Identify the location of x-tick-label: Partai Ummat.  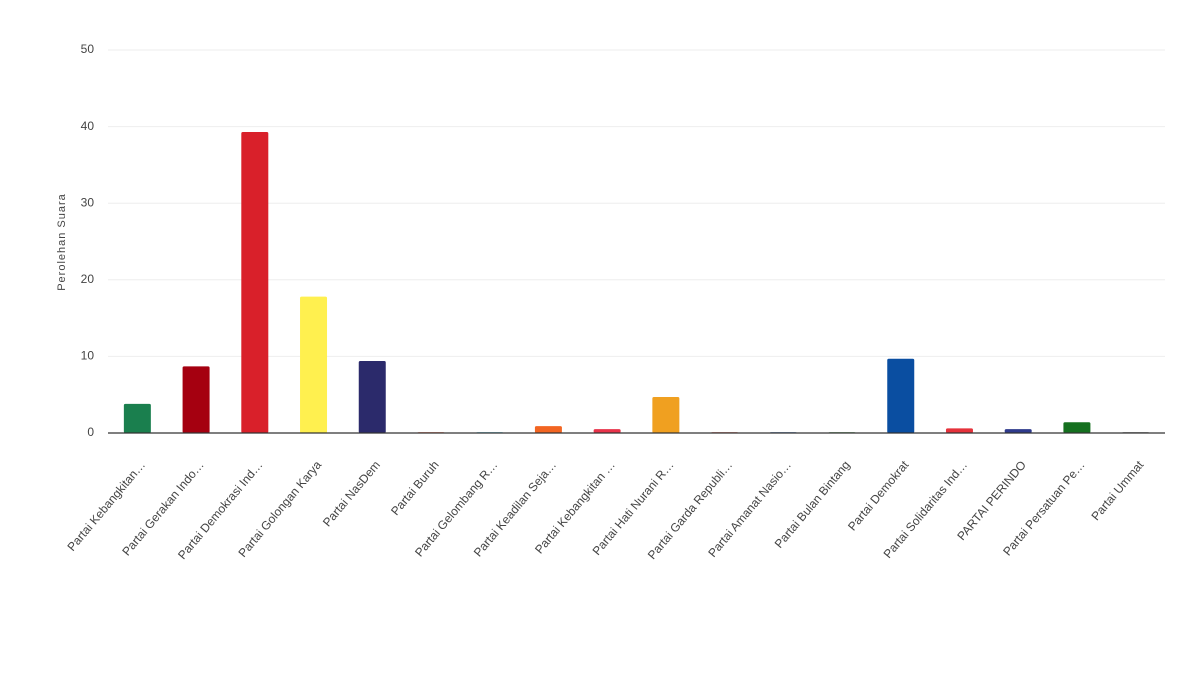
(1117, 490).